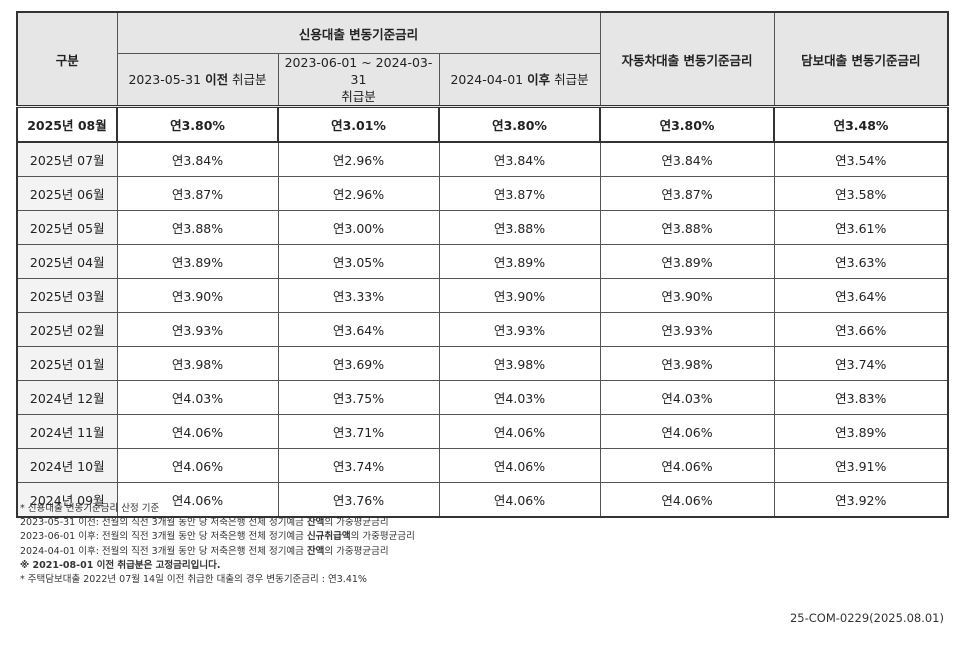  What do you see at coordinates (519, 193) in the screenshot?
I see `rate-cell-c3: 연3.87%` at bounding box center [519, 193].